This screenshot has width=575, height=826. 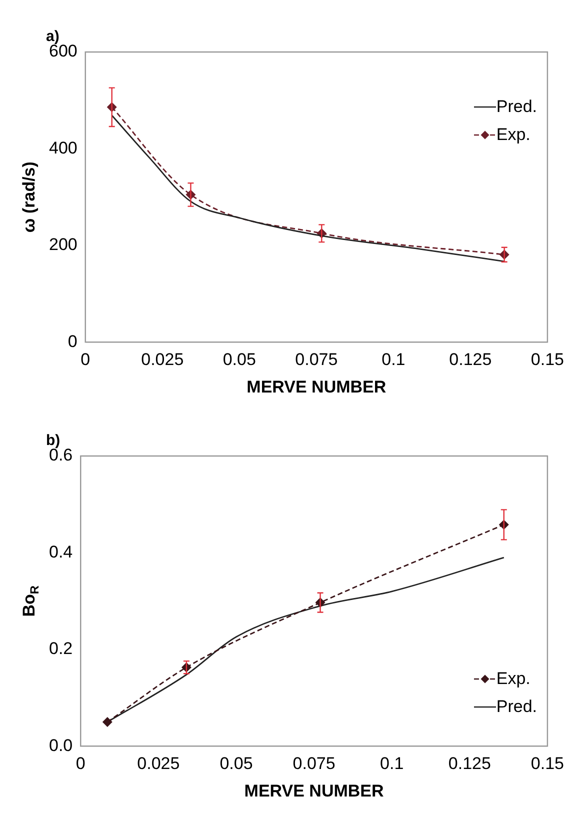 I want to click on y-axis-title: ω (rad/s), so click(x=29, y=197).